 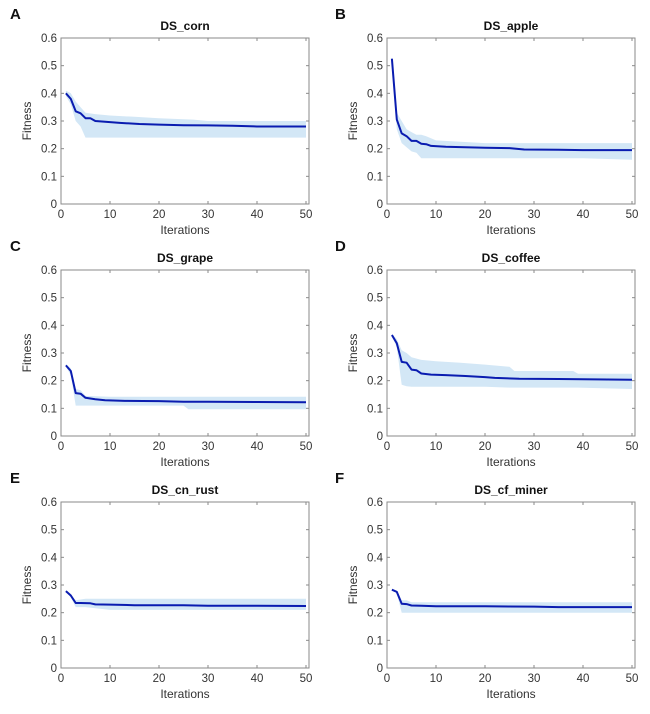 I want to click on panel-letter: A, so click(x=15, y=14).